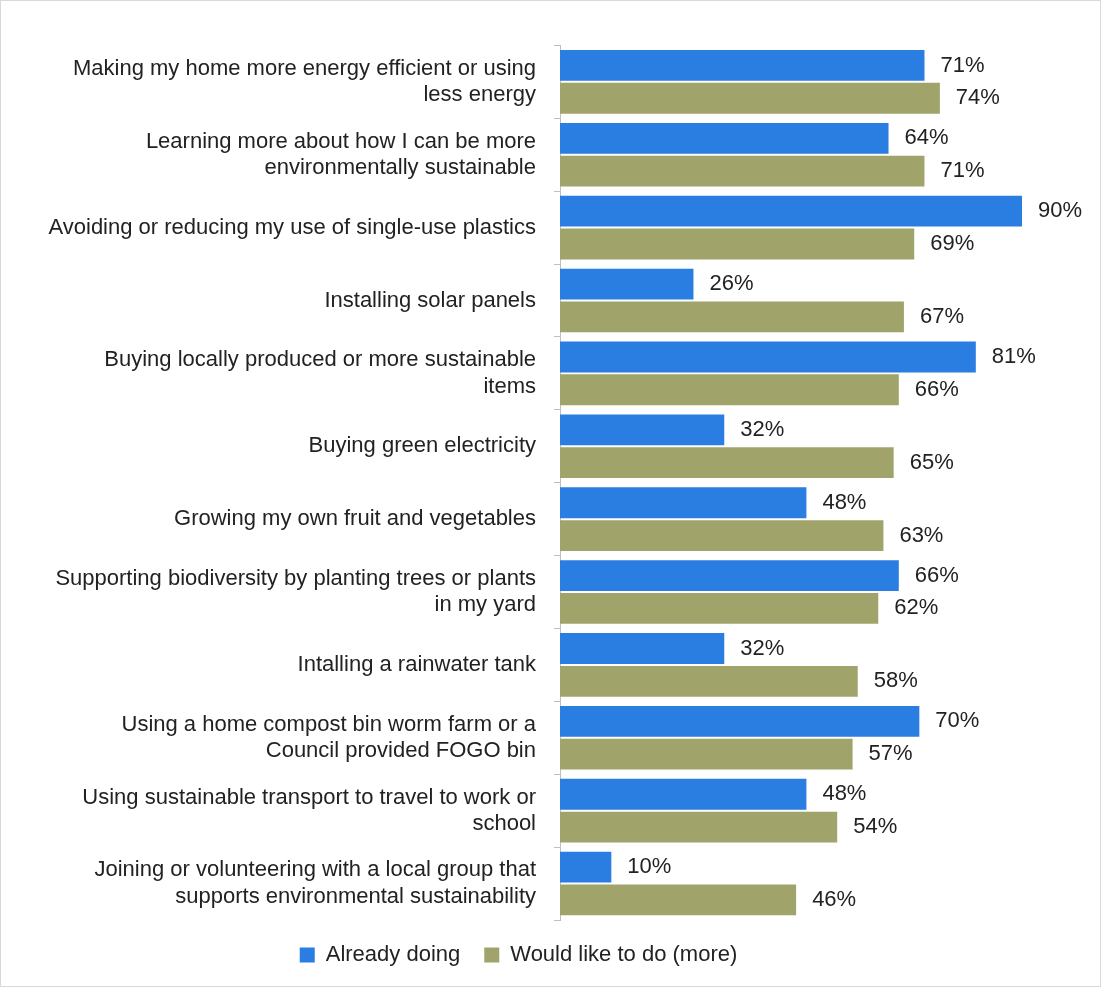 This screenshot has width=1101, height=987. Describe the element at coordinates (1013, 356) in the screenshot. I see `data-label: 81%` at that location.